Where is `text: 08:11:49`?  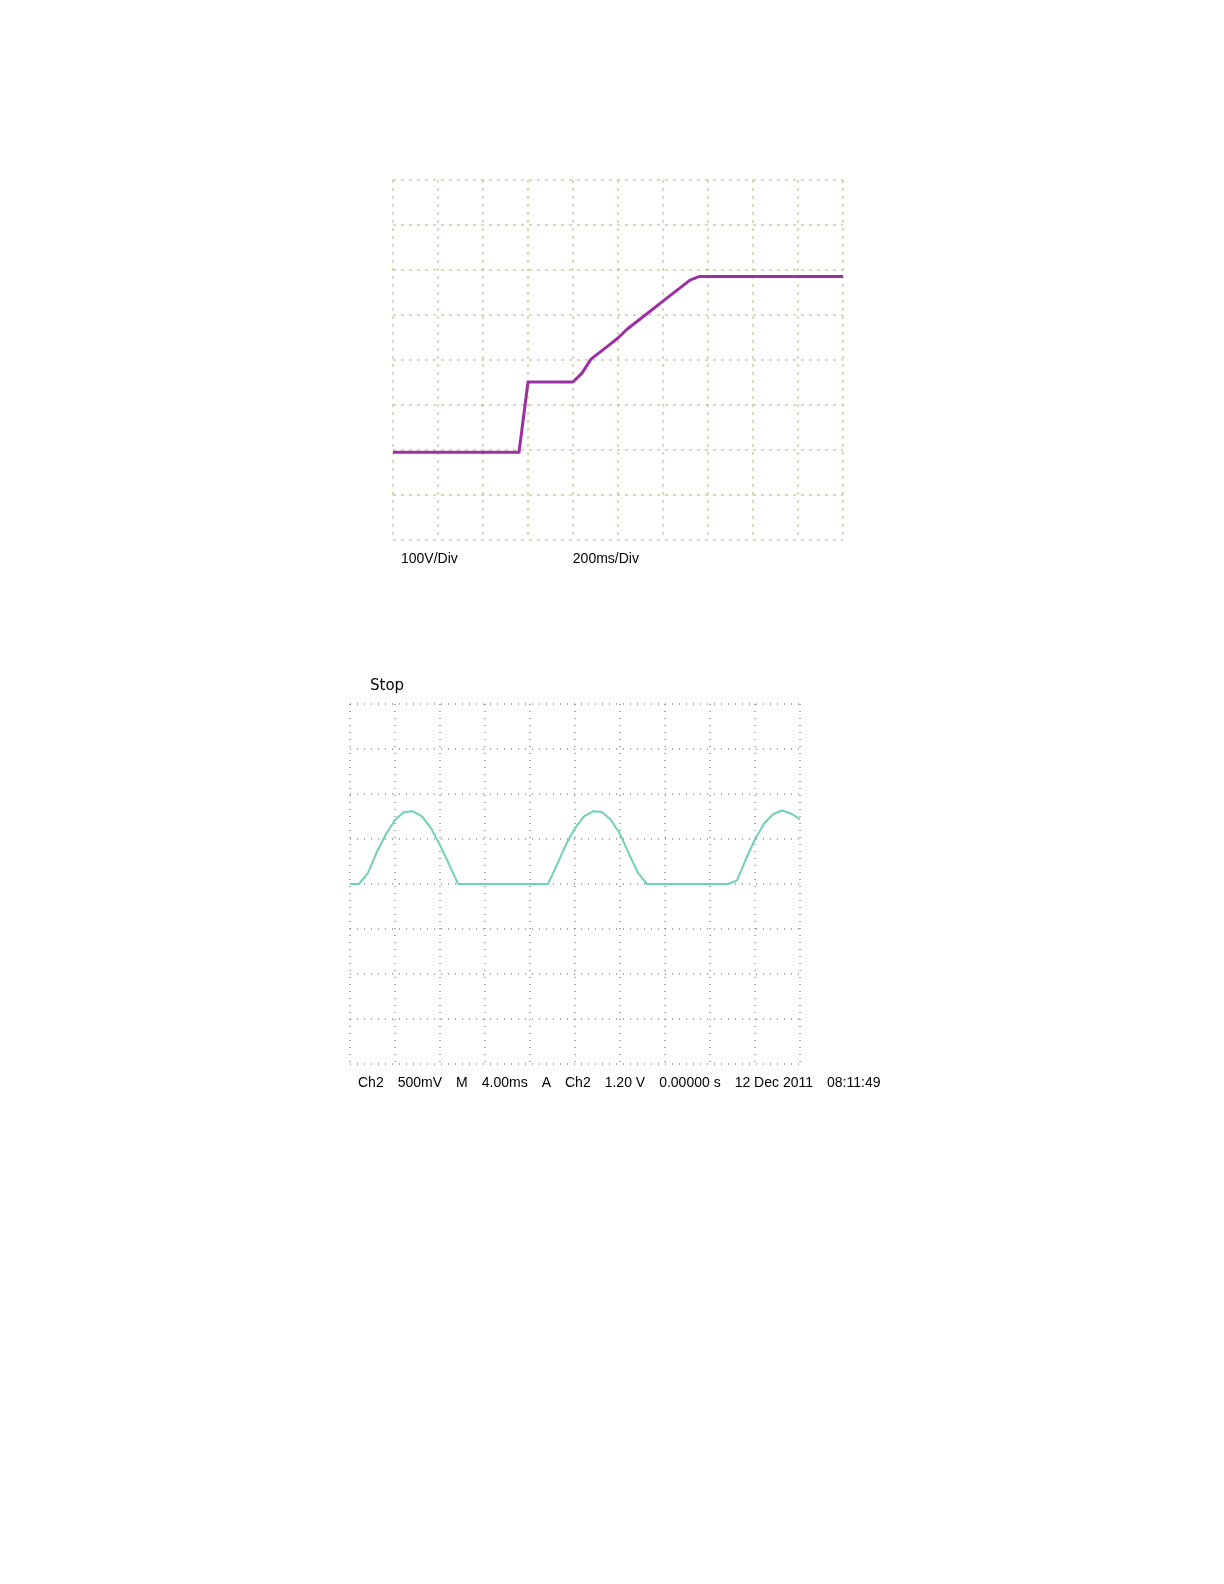
text: 08:11:49 is located at coordinates (854, 1082).